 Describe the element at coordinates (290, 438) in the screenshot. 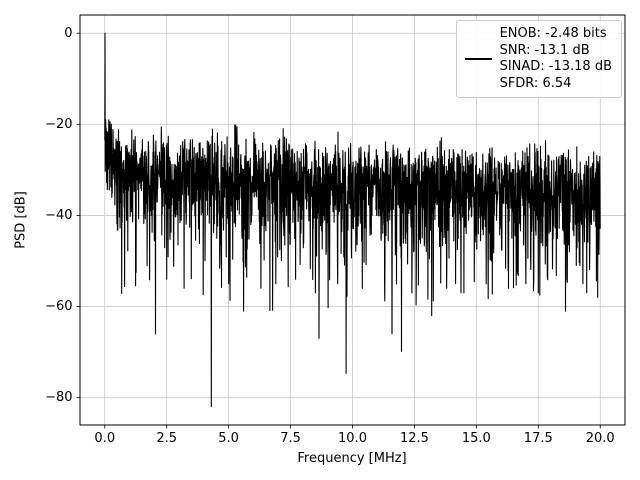

I see `x-tick-label: 7.5` at that location.